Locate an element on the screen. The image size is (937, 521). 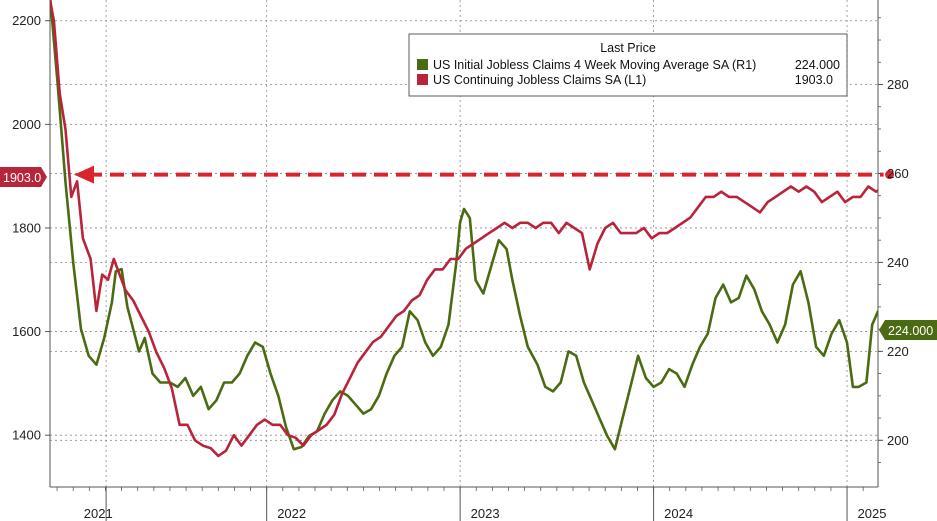
reference-line-layer is located at coordinates (484, 174).